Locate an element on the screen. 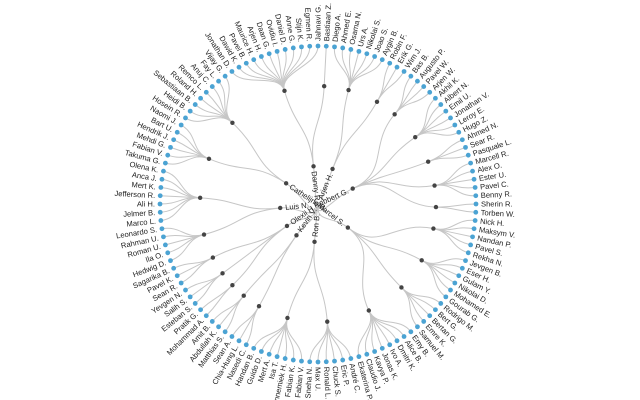 This screenshot has width=640, height=400. leaf-name-label: Egmen R. is located at coordinates (308, 24).